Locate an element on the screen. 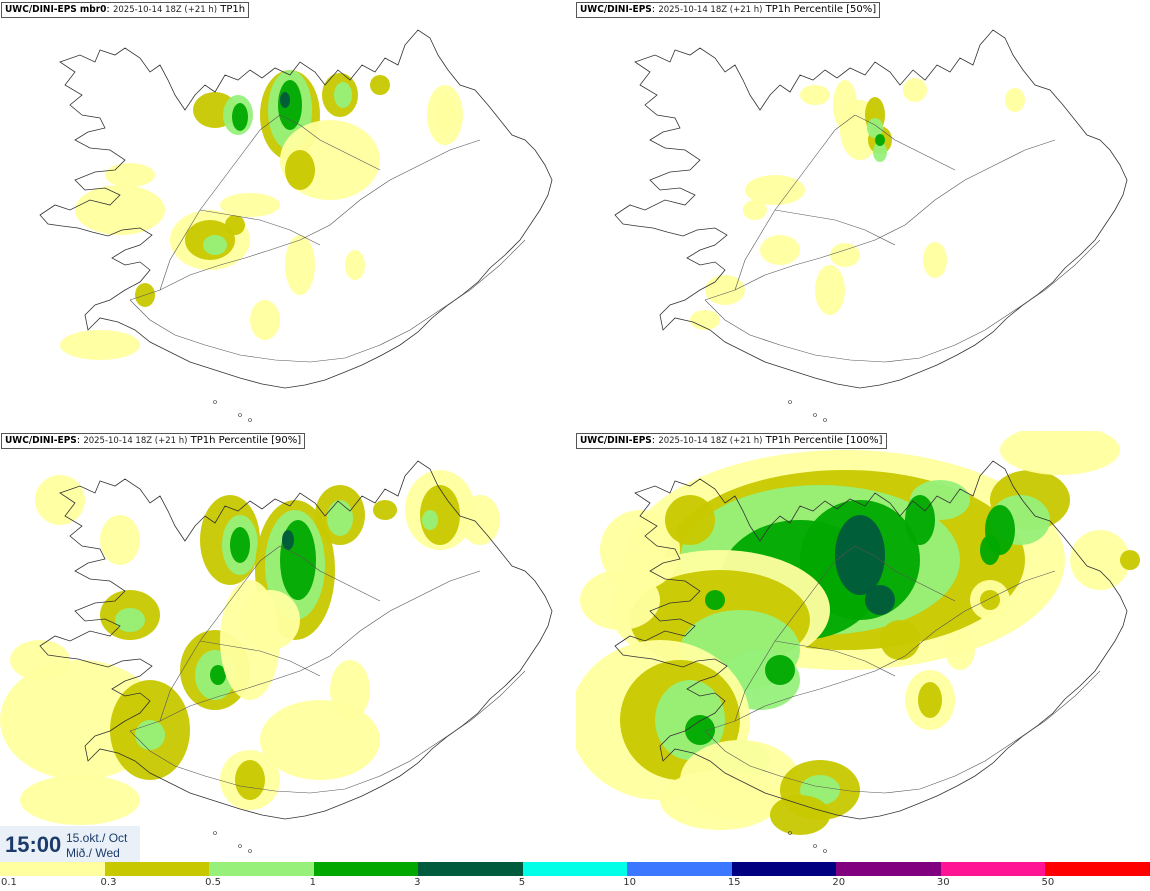 The height and width of the screenshot is (891, 1150). variable-name: TP1h Percentile [100%] is located at coordinates (824, 440).